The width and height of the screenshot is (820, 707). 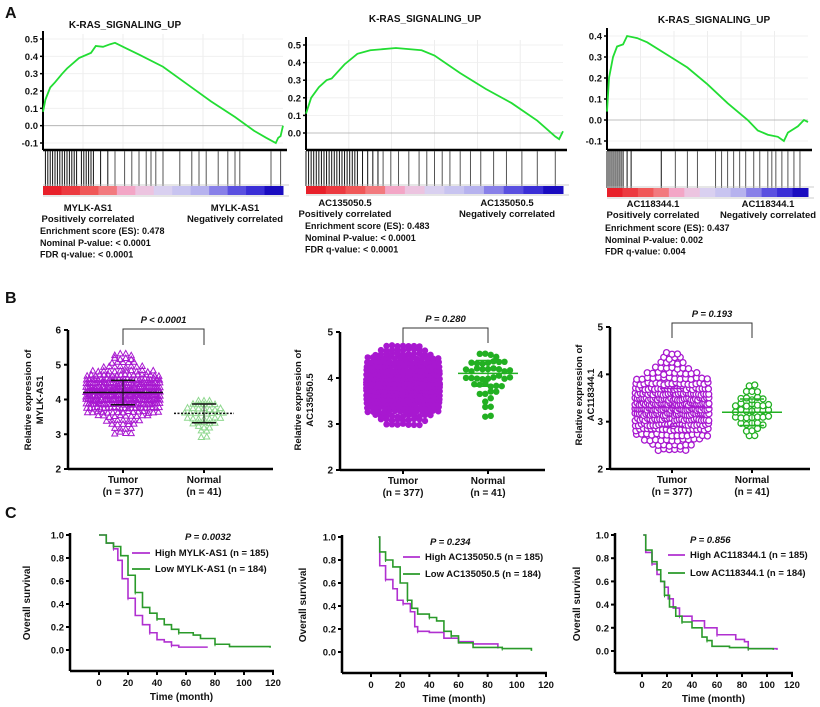 What do you see at coordinates (235, 219) in the screenshot?
I see `negative-correlated-label: Negatively correlated` at bounding box center [235, 219].